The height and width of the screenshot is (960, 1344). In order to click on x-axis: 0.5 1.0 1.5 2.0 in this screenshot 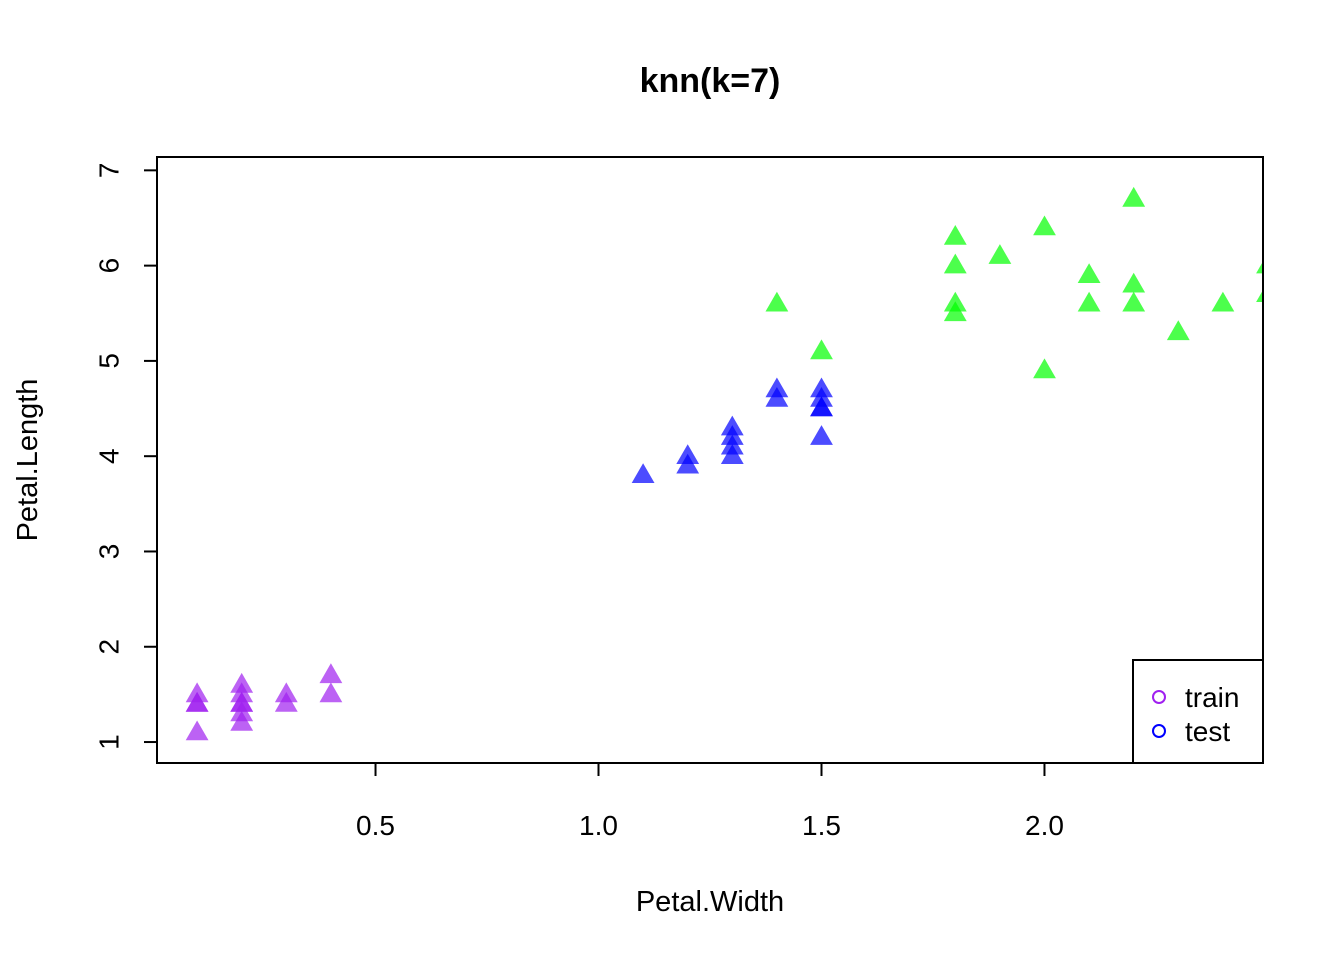, I will do `click(710, 801)`.